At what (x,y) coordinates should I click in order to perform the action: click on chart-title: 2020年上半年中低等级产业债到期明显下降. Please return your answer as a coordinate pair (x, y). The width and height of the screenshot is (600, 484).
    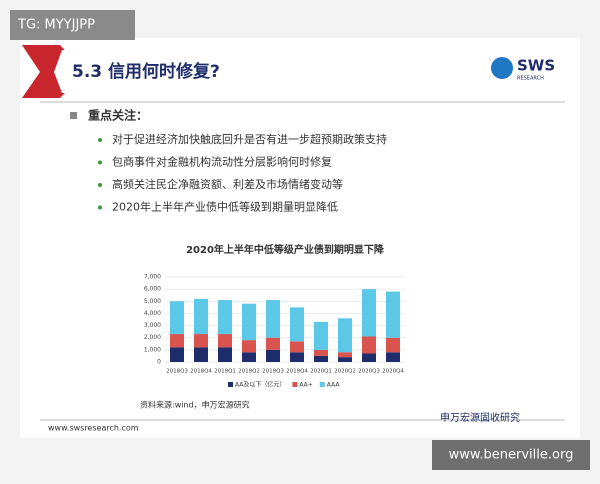
    Looking at the image, I should click on (285, 249).